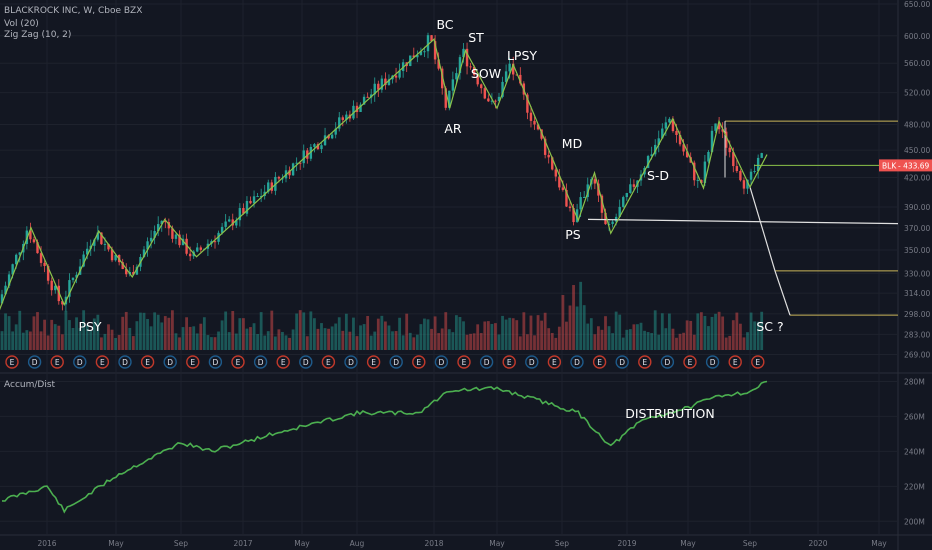  Describe the element at coordinates (770, 251) in the screenshot. I see `projection-line` at that location.